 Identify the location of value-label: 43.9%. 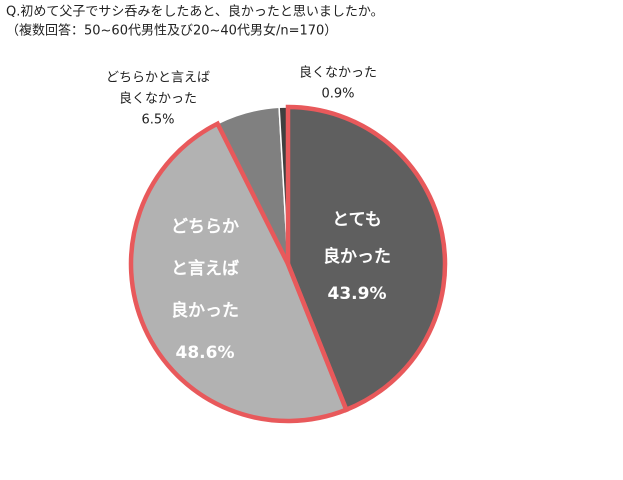
(357, 294).